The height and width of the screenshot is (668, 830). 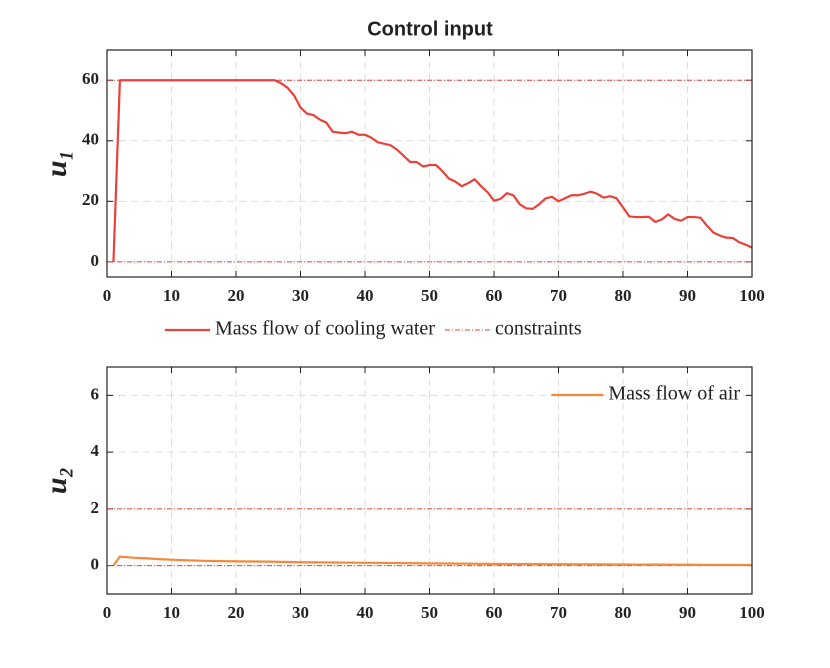 I want to click on y-axis-label: u₁, so click(x=56, y=163).